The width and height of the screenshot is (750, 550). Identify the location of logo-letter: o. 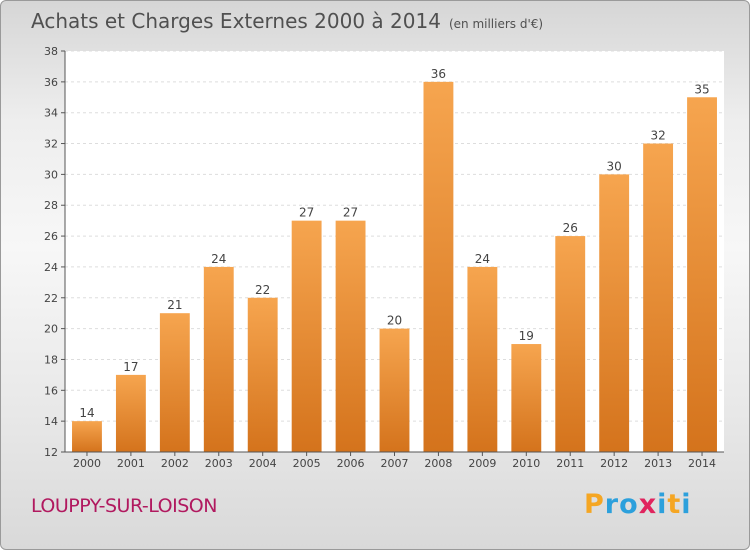
(629, 504).